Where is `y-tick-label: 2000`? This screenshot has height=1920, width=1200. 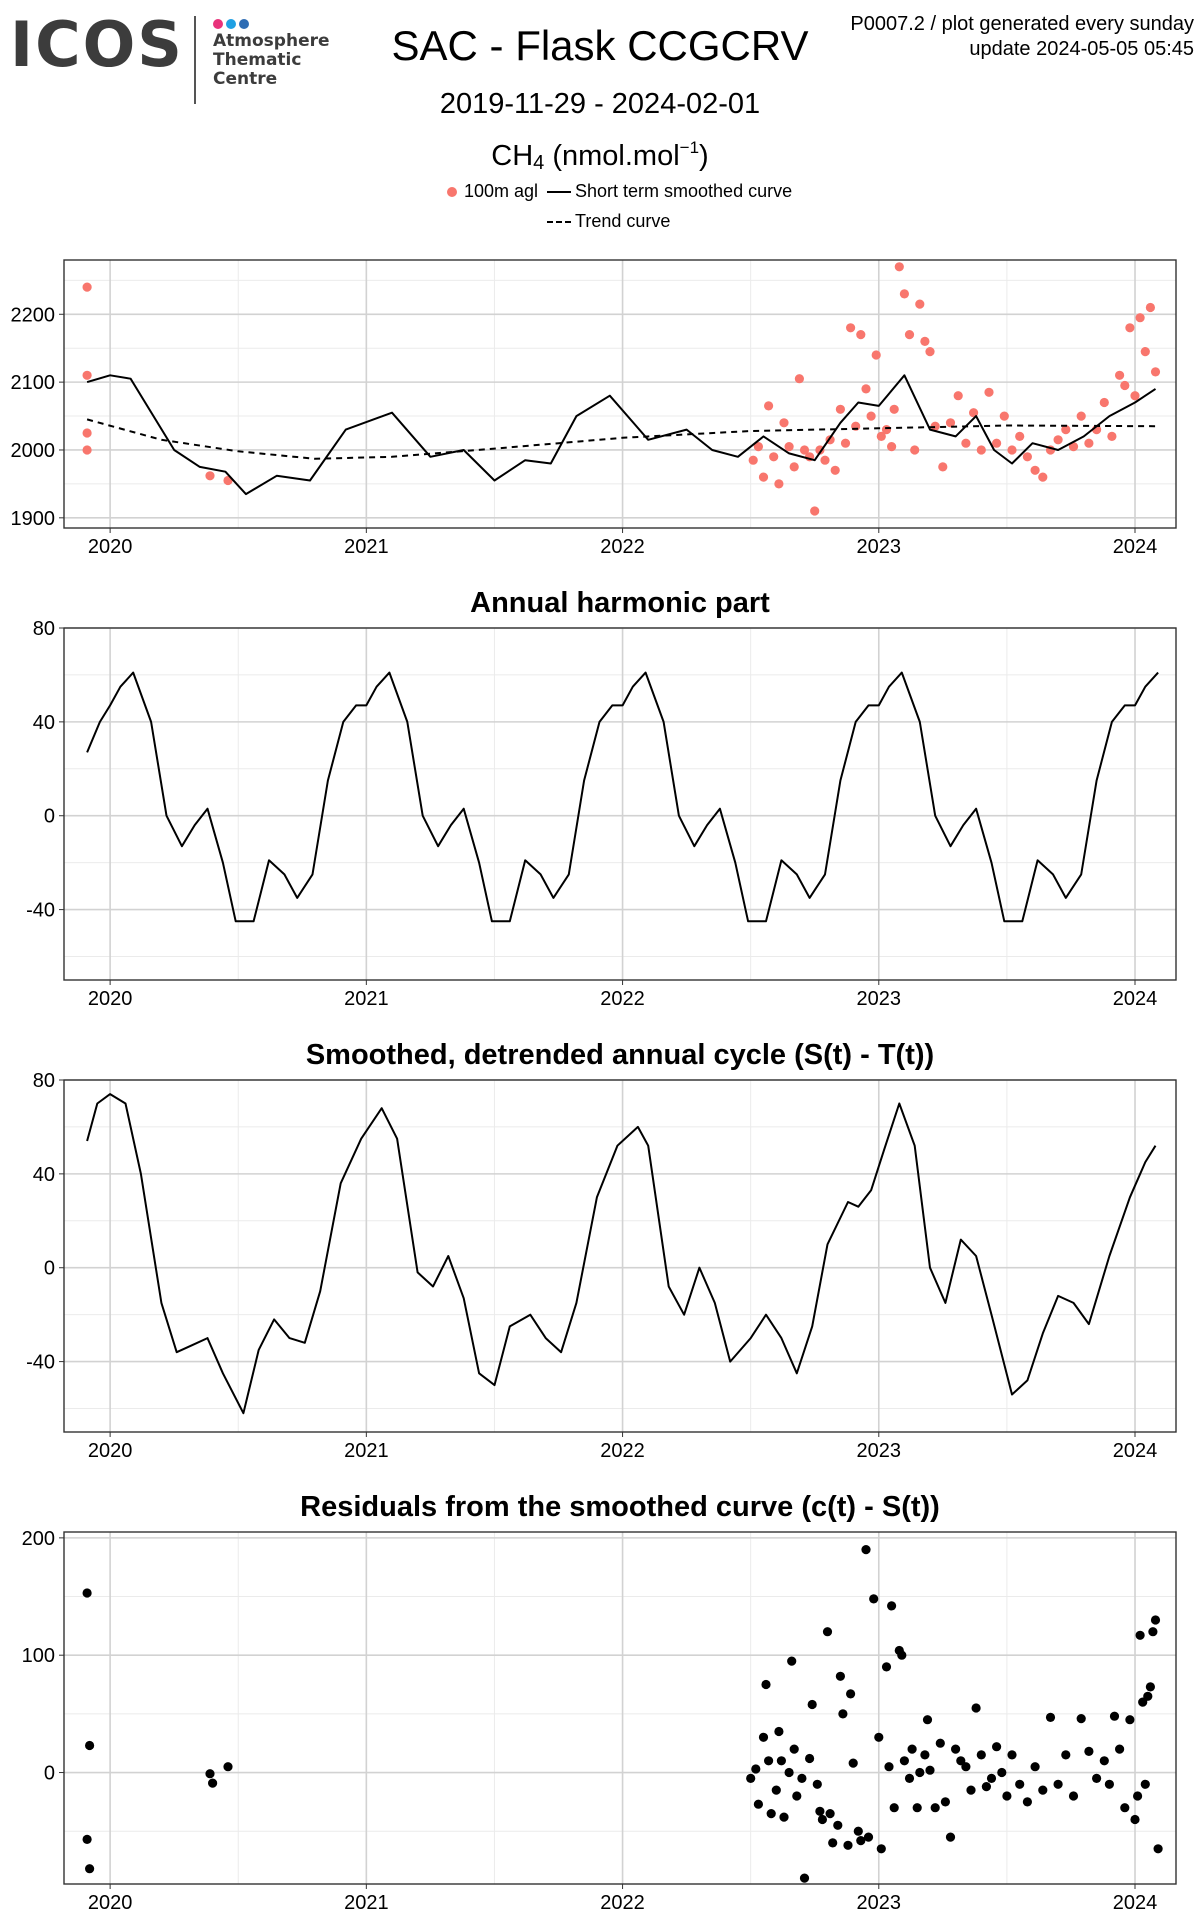 y-tick-label: 2000 is located at coordinates (33, 451).